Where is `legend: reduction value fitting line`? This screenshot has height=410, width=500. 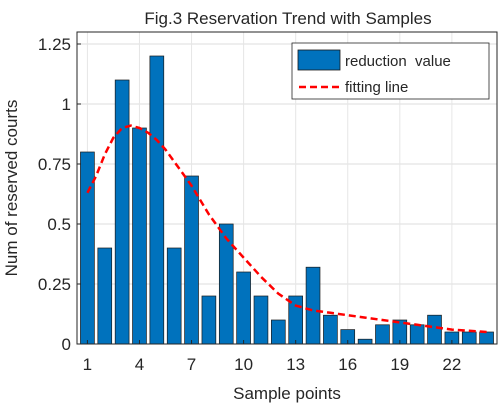 legend: reduction value fitting line is located at coordinates (390, 71).